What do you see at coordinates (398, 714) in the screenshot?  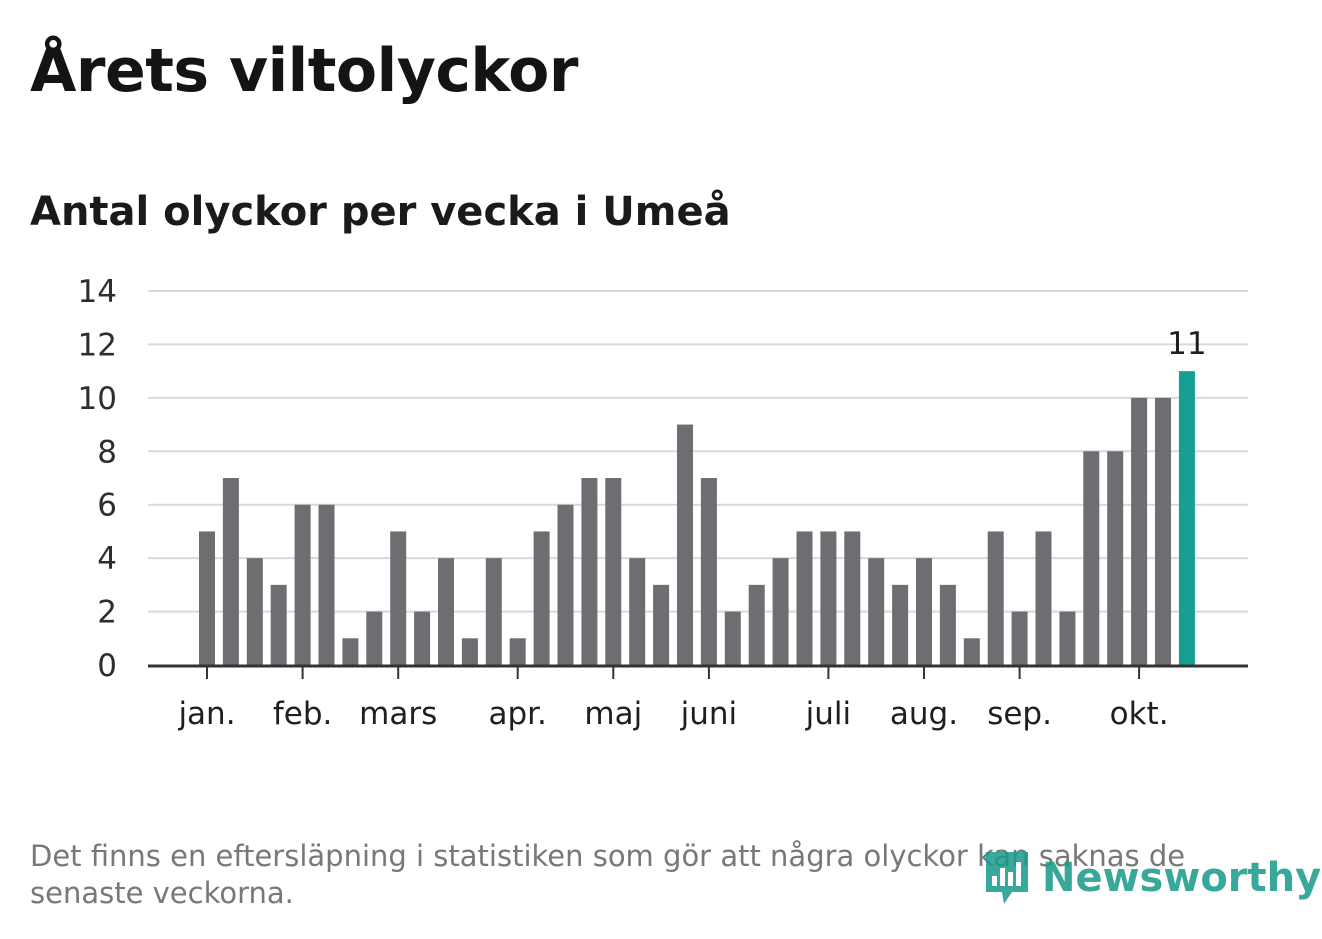 I see `month-label: mars` at bounding box center [398, 714].